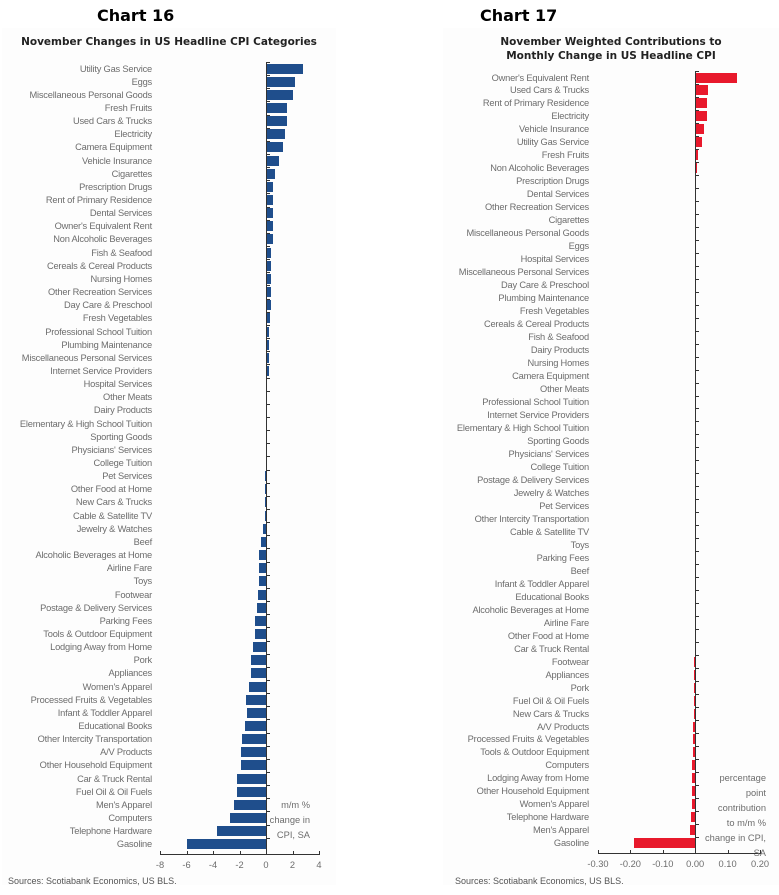 Image resolution: width=779 pixels, height=895 pixels. Describe the element at coordinates (186, 864) in the screenshot. I see `x-tick-label: -6` at that location.